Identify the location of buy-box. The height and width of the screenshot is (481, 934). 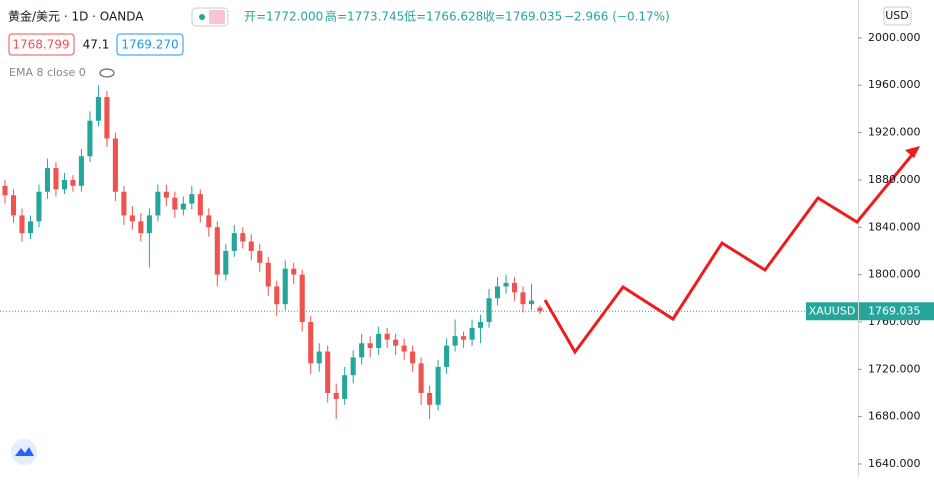
(150, 44).